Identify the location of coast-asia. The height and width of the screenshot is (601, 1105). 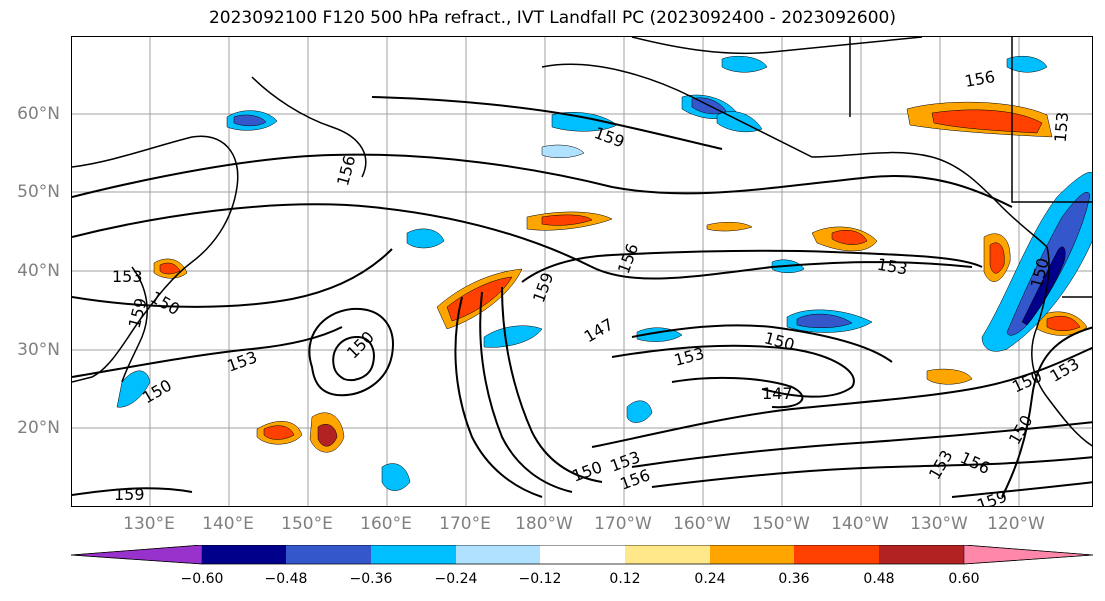
(155, 259).